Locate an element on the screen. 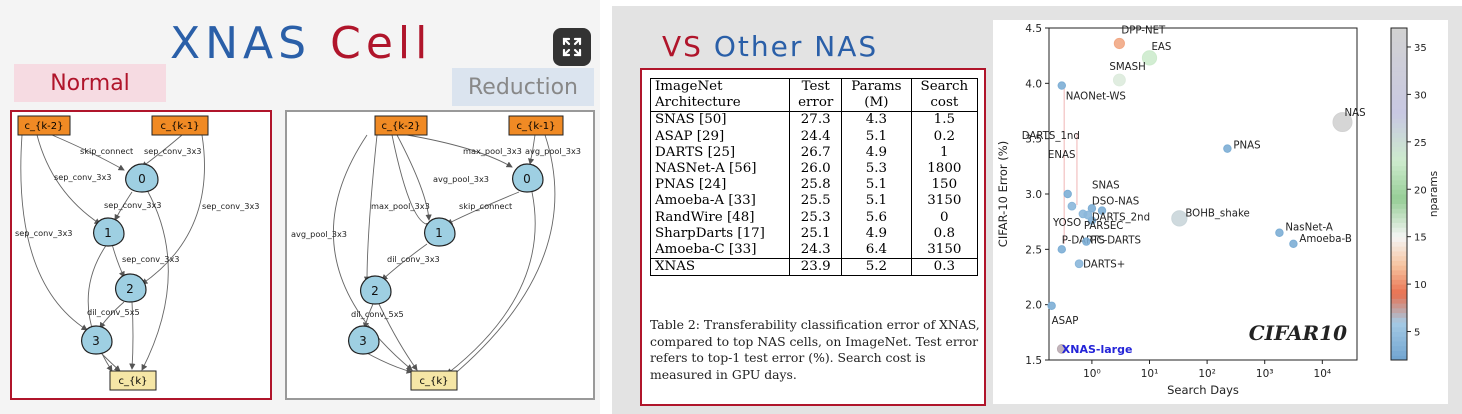 This screenshot has height=414, width=1462. input-node-k2: c_{k-2} is located at coordinates (401, 125).